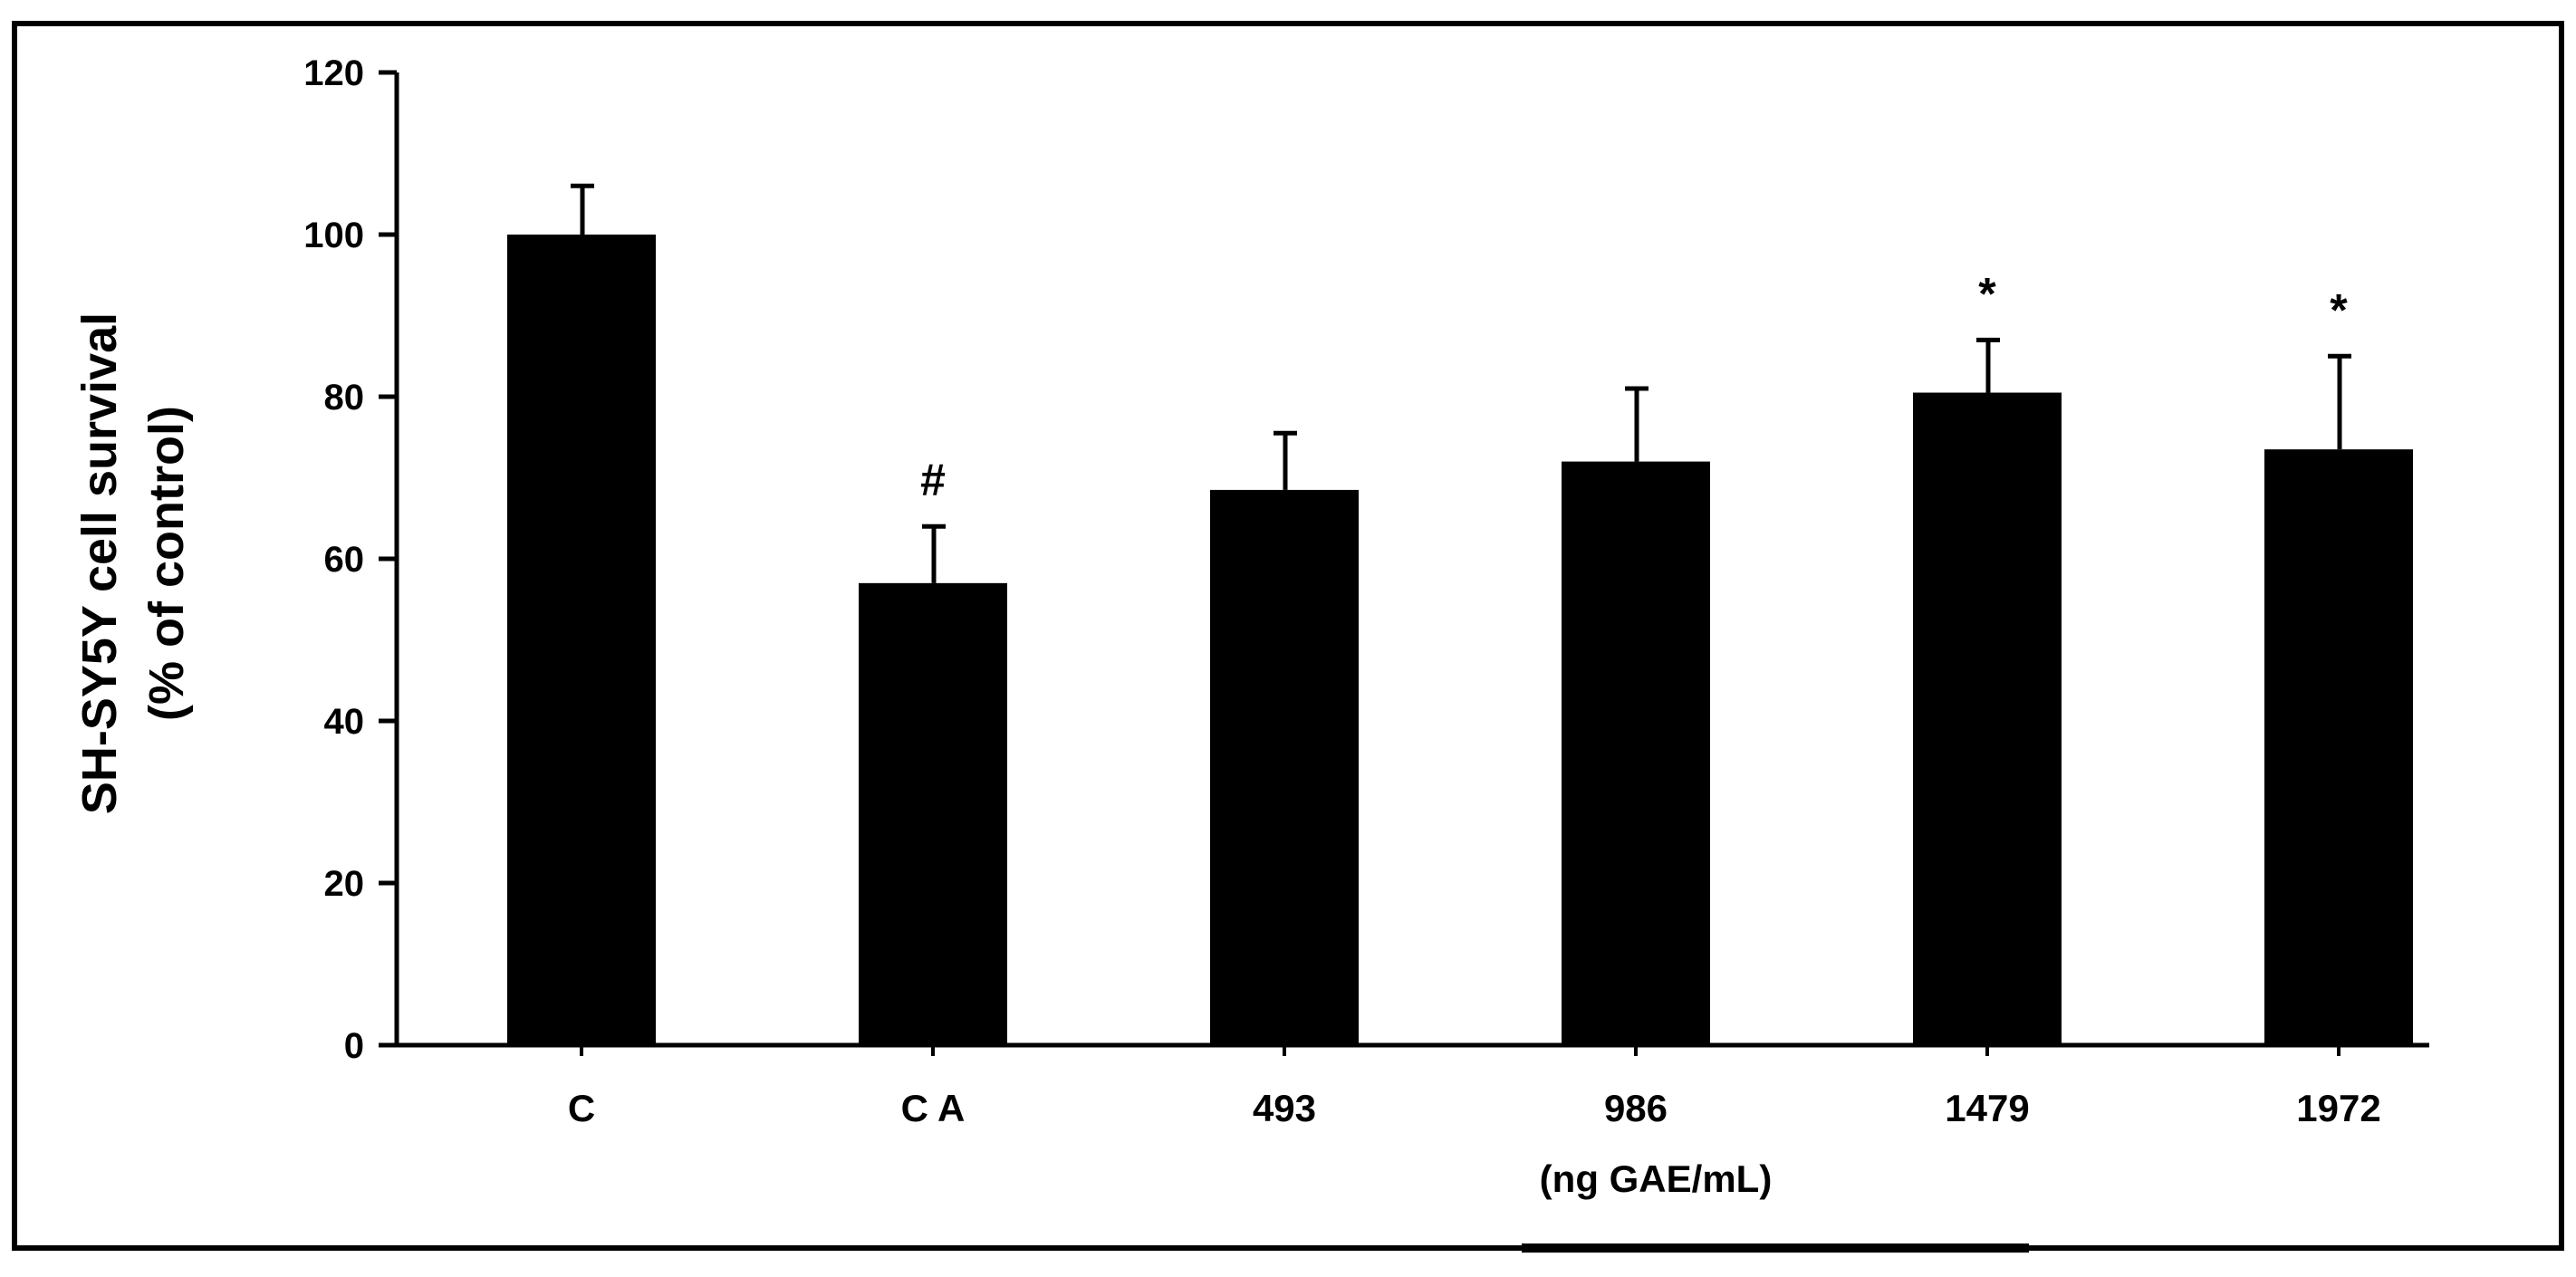 Image resolution: width=2576 pixels, height=1277 pixels. I want to click on y-tick-label: 120, so click(333, 73).